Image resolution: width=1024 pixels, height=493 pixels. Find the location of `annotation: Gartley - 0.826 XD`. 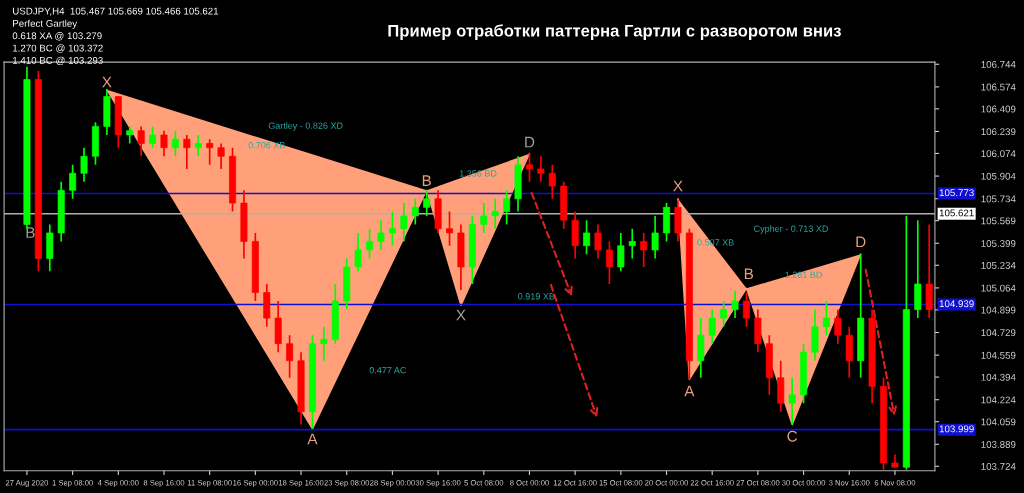

annotation: Gartley - 0.826 XD is located at coordinates (305, 126).